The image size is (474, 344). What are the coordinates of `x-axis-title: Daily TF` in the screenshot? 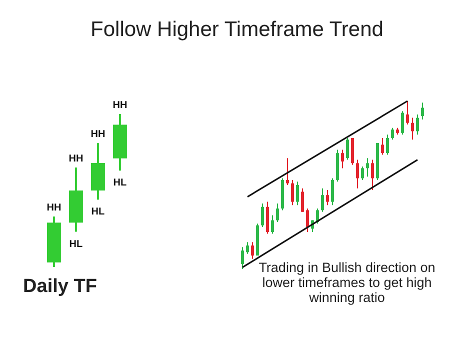 It's located at (60, 287).